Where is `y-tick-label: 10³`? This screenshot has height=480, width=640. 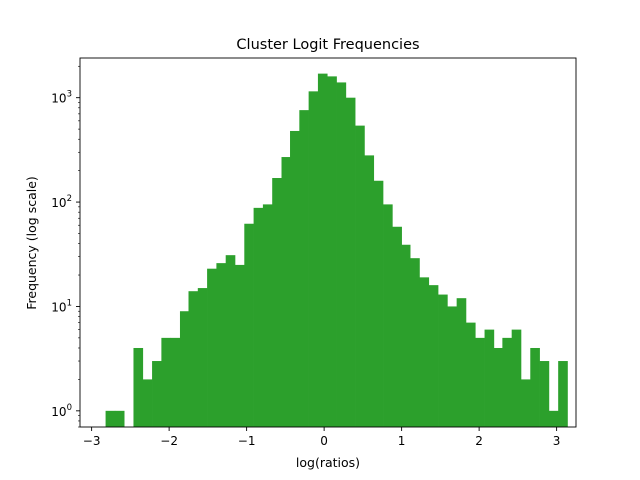
y-tick-label: 10³ is located at coordinates (61, 98).